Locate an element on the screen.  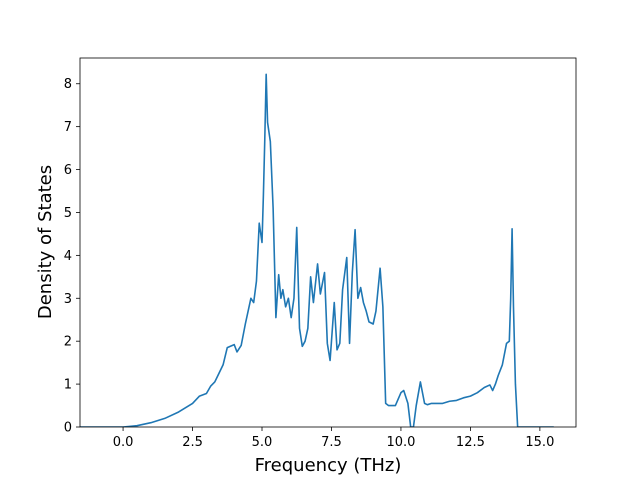
y-tick-label: 4 is located at coordinates (68, 256).